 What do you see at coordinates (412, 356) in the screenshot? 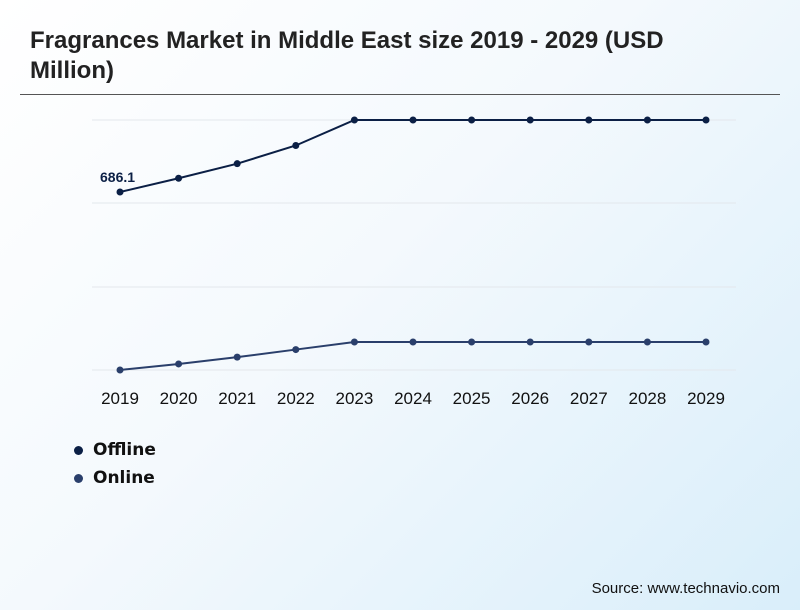
I see `series-line-online` at bounding box center [412, 356].